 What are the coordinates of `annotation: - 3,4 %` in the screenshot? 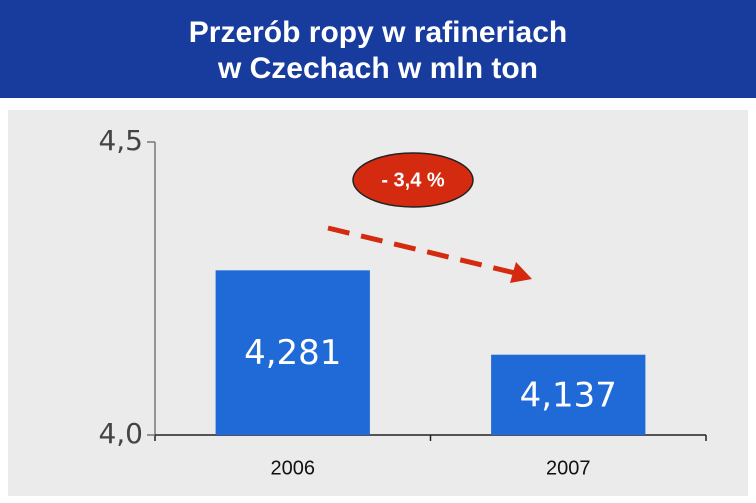 It's located at (413, 180).